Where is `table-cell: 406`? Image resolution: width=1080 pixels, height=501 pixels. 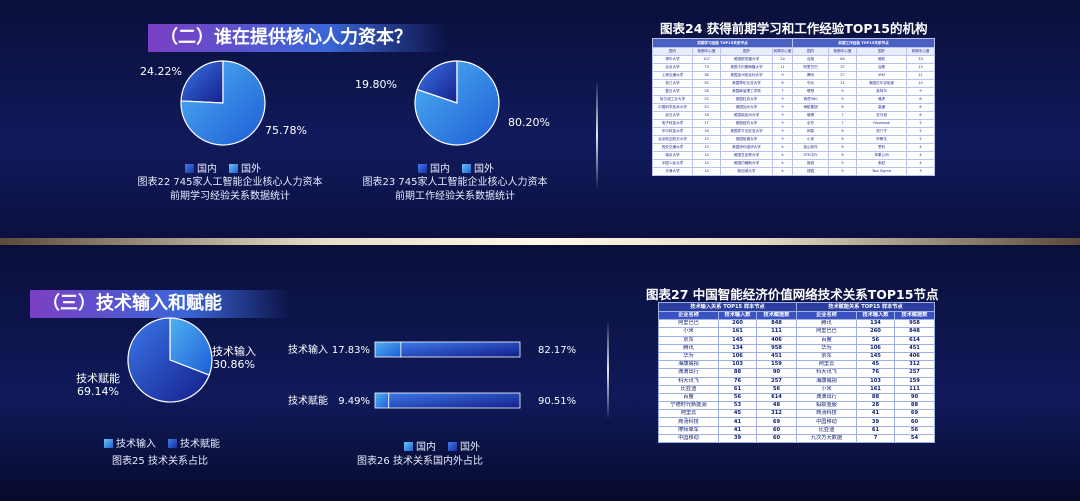
table-cell: 406 is located at coordinates (776, 340).